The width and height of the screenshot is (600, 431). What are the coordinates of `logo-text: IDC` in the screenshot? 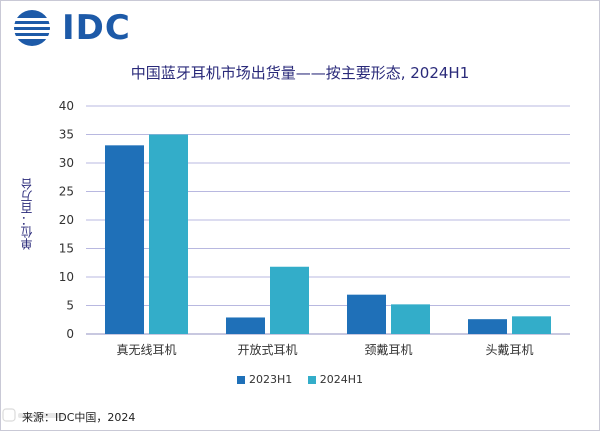 It's located at (96, 28).